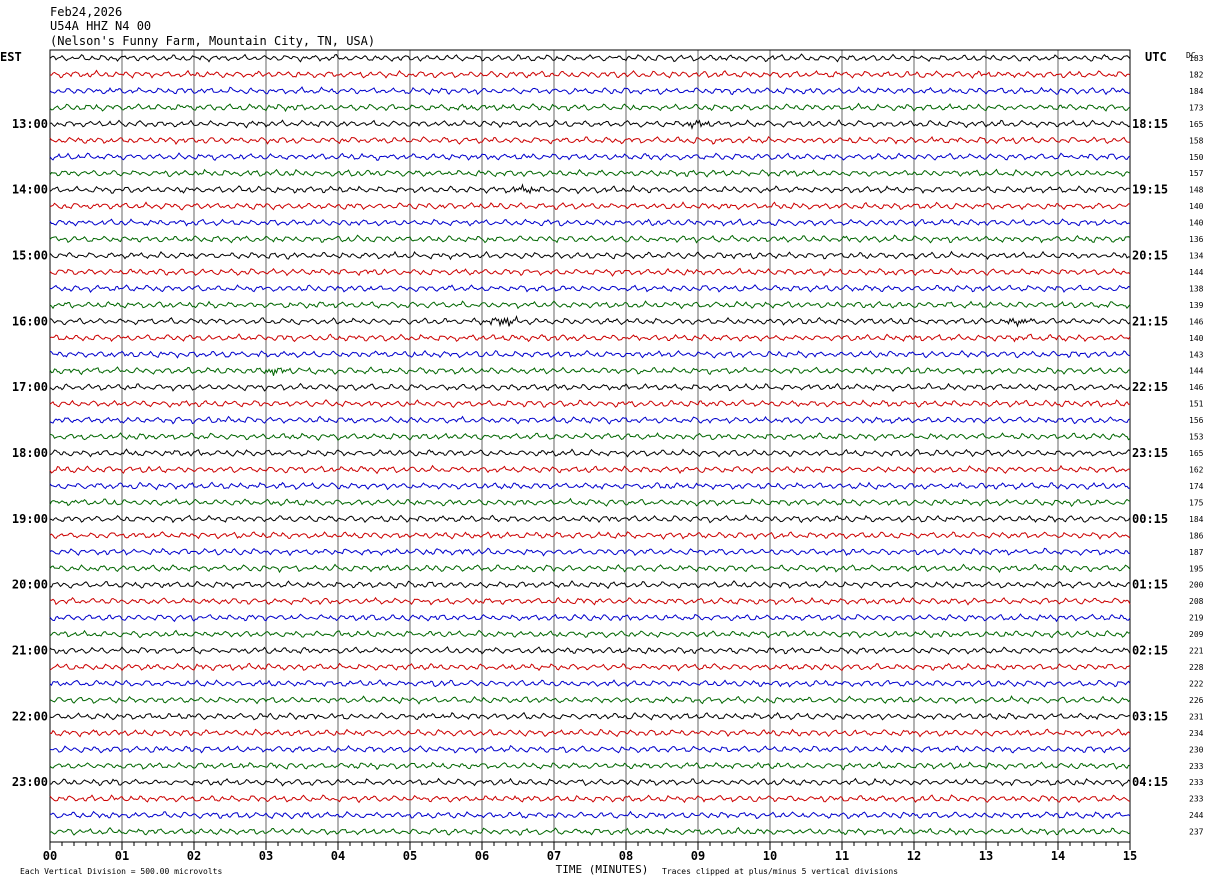 The image size is (1210, 886). Describe the element at coordinates (1196, 140) in the screenshot. I see `dc-offset-label: 158` at that location.